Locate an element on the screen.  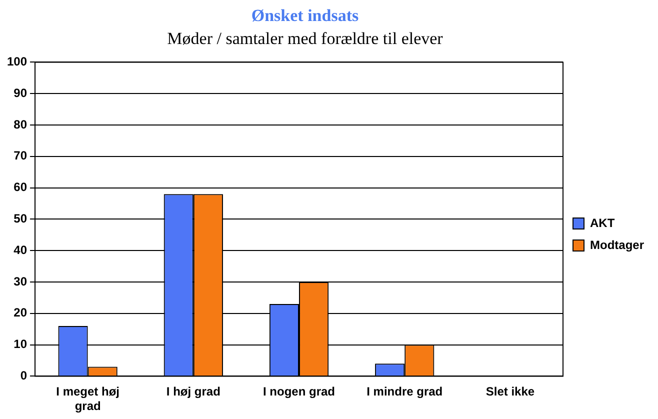
x-tick-label: I mindre grad is located at coordinates (404, 391).